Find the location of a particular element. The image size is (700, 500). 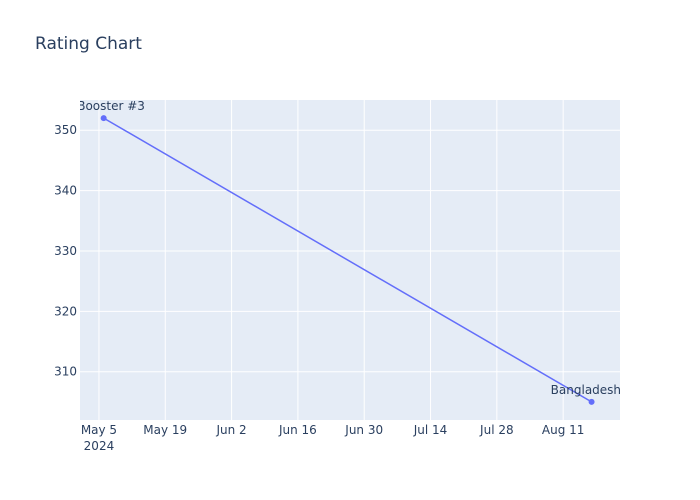

x-tick-label: Aug 11 is located at coordinates (563, 430).